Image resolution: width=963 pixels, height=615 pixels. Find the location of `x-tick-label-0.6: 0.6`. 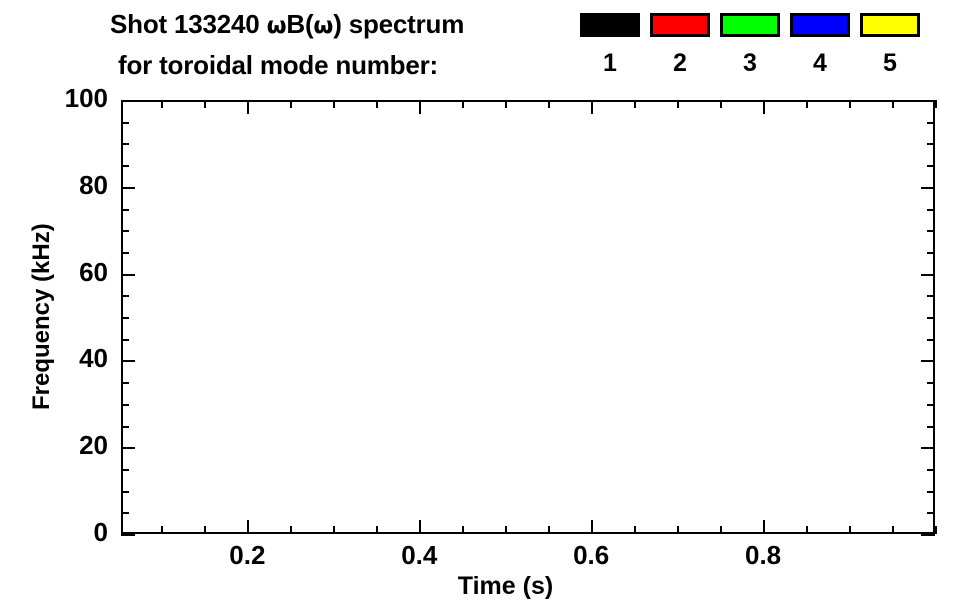

x-tick-label-0.6: 0.6 is located at coordinates (591, 555).